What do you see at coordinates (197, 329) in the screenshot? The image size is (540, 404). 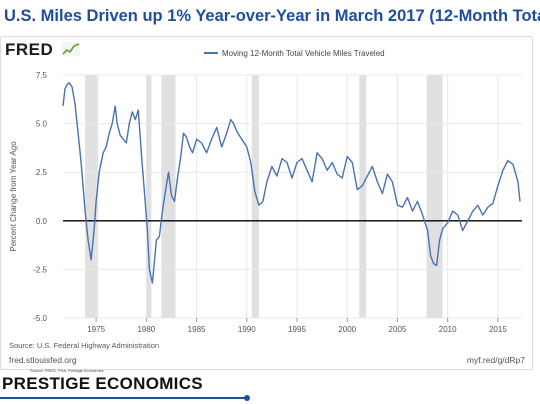 I see `x-tick-label: 1985` at bounding box center [197, 329].